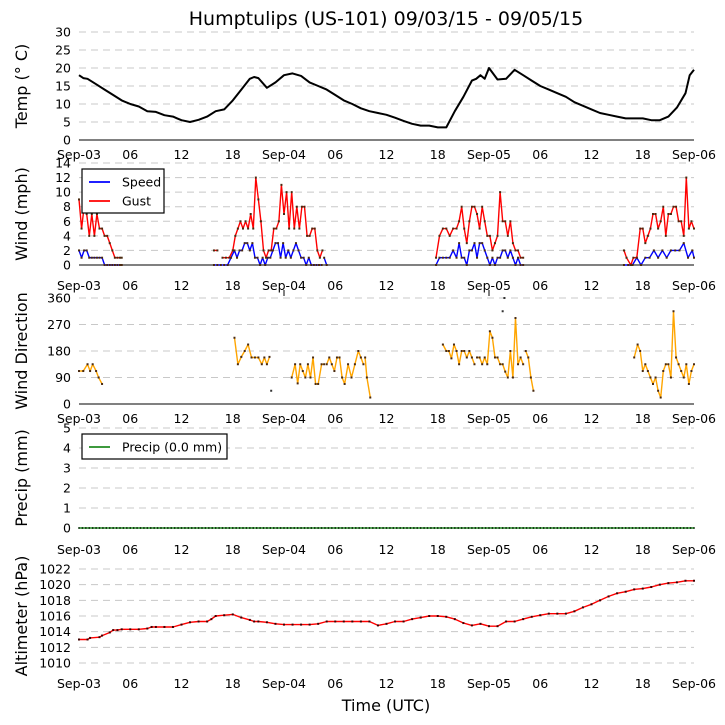  Describe the element at coordinates (643, 418) in the screenshot. I see `x-tick-label: 18` at that location.